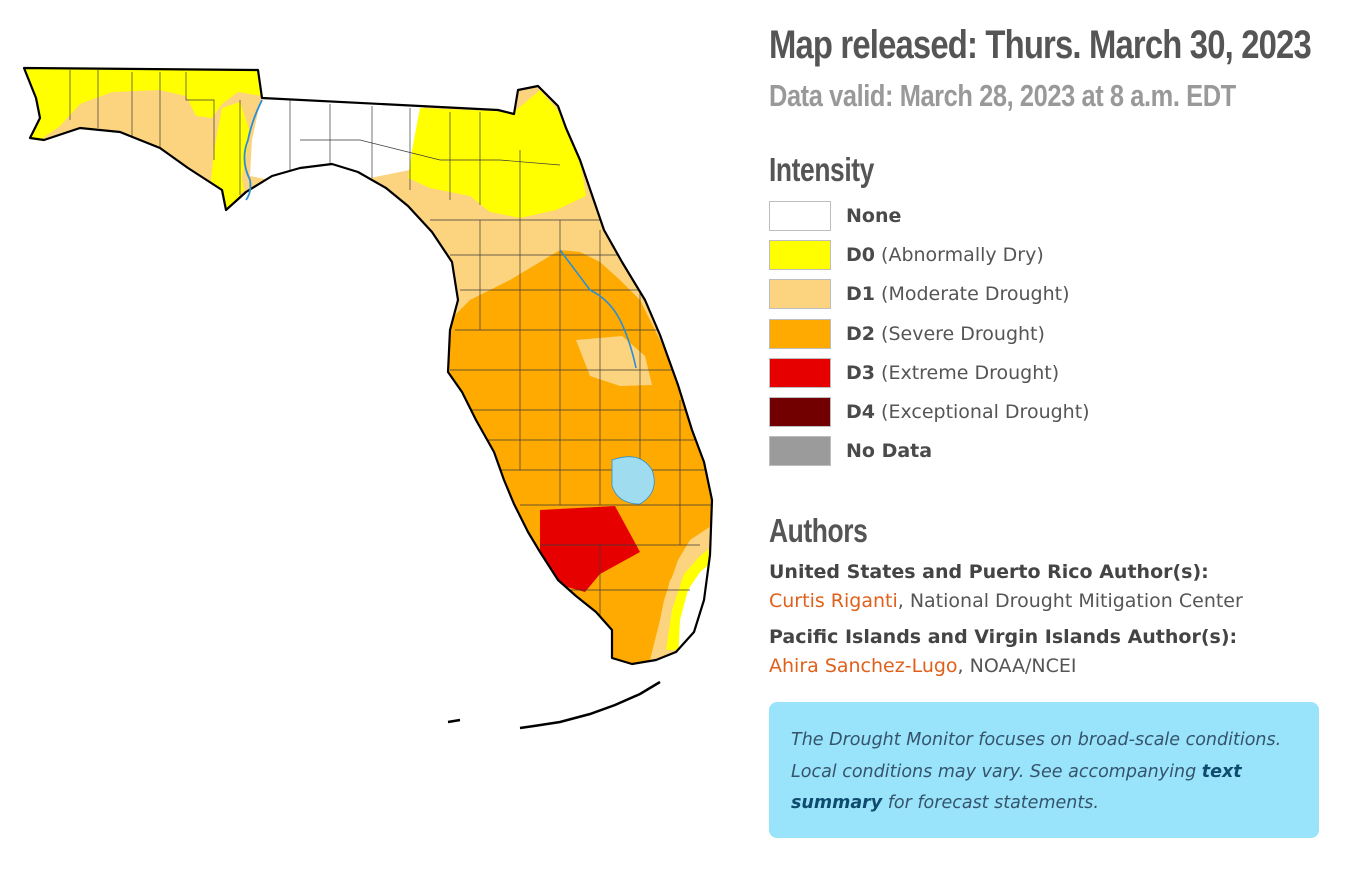 The height and width of the screenshot is (874, 1350). Describe the element at coordinates (958, 294) in the screenshot. I see `legend-label: D1 (Moderate Drought)` at that location.